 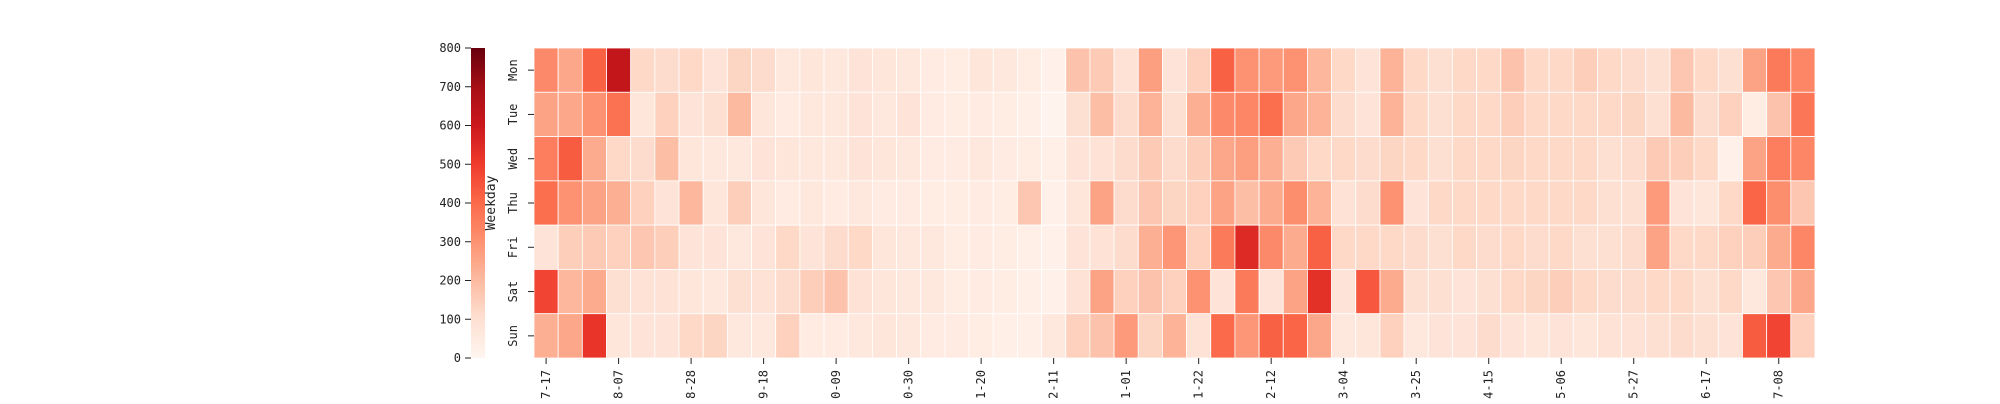 I want to click on colorbar-gradient, so click(x=478, y=203).